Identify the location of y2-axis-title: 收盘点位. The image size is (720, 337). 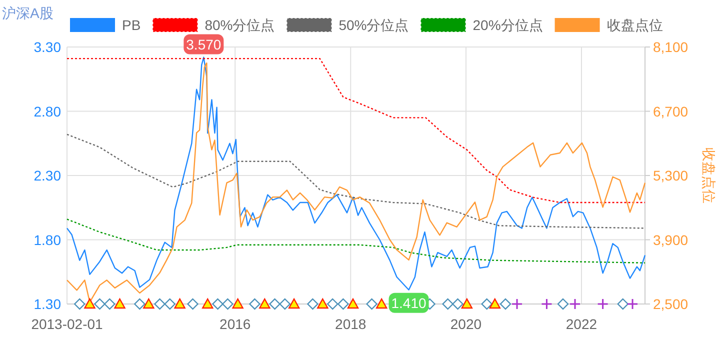
(709, 176).